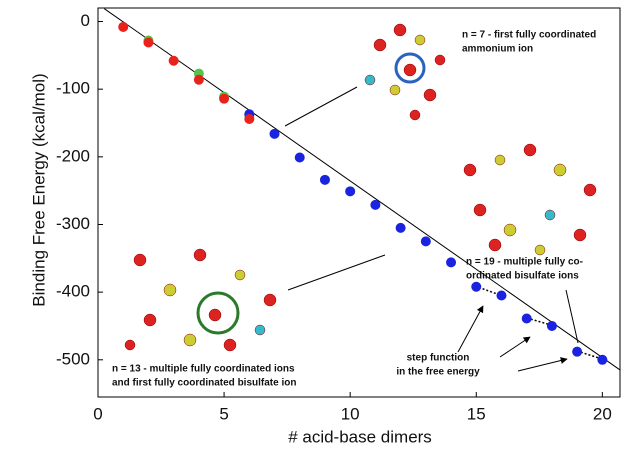 The width and height of the screenshot is (622, 452). I want to click on y-tick-label: -100, so click(73, 88).